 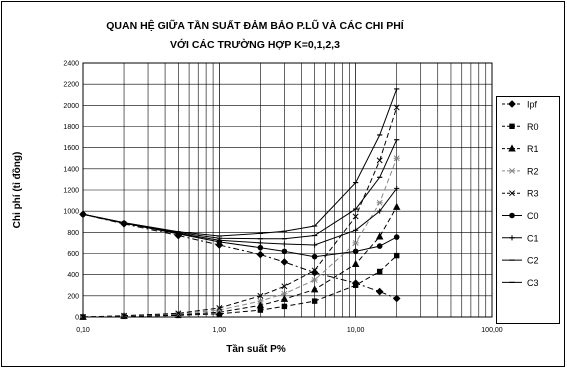 What do you see at coordinates (520, 238) in the screenshot?
I see `legend-item-c1: C1` at bounding box center [520, 238].